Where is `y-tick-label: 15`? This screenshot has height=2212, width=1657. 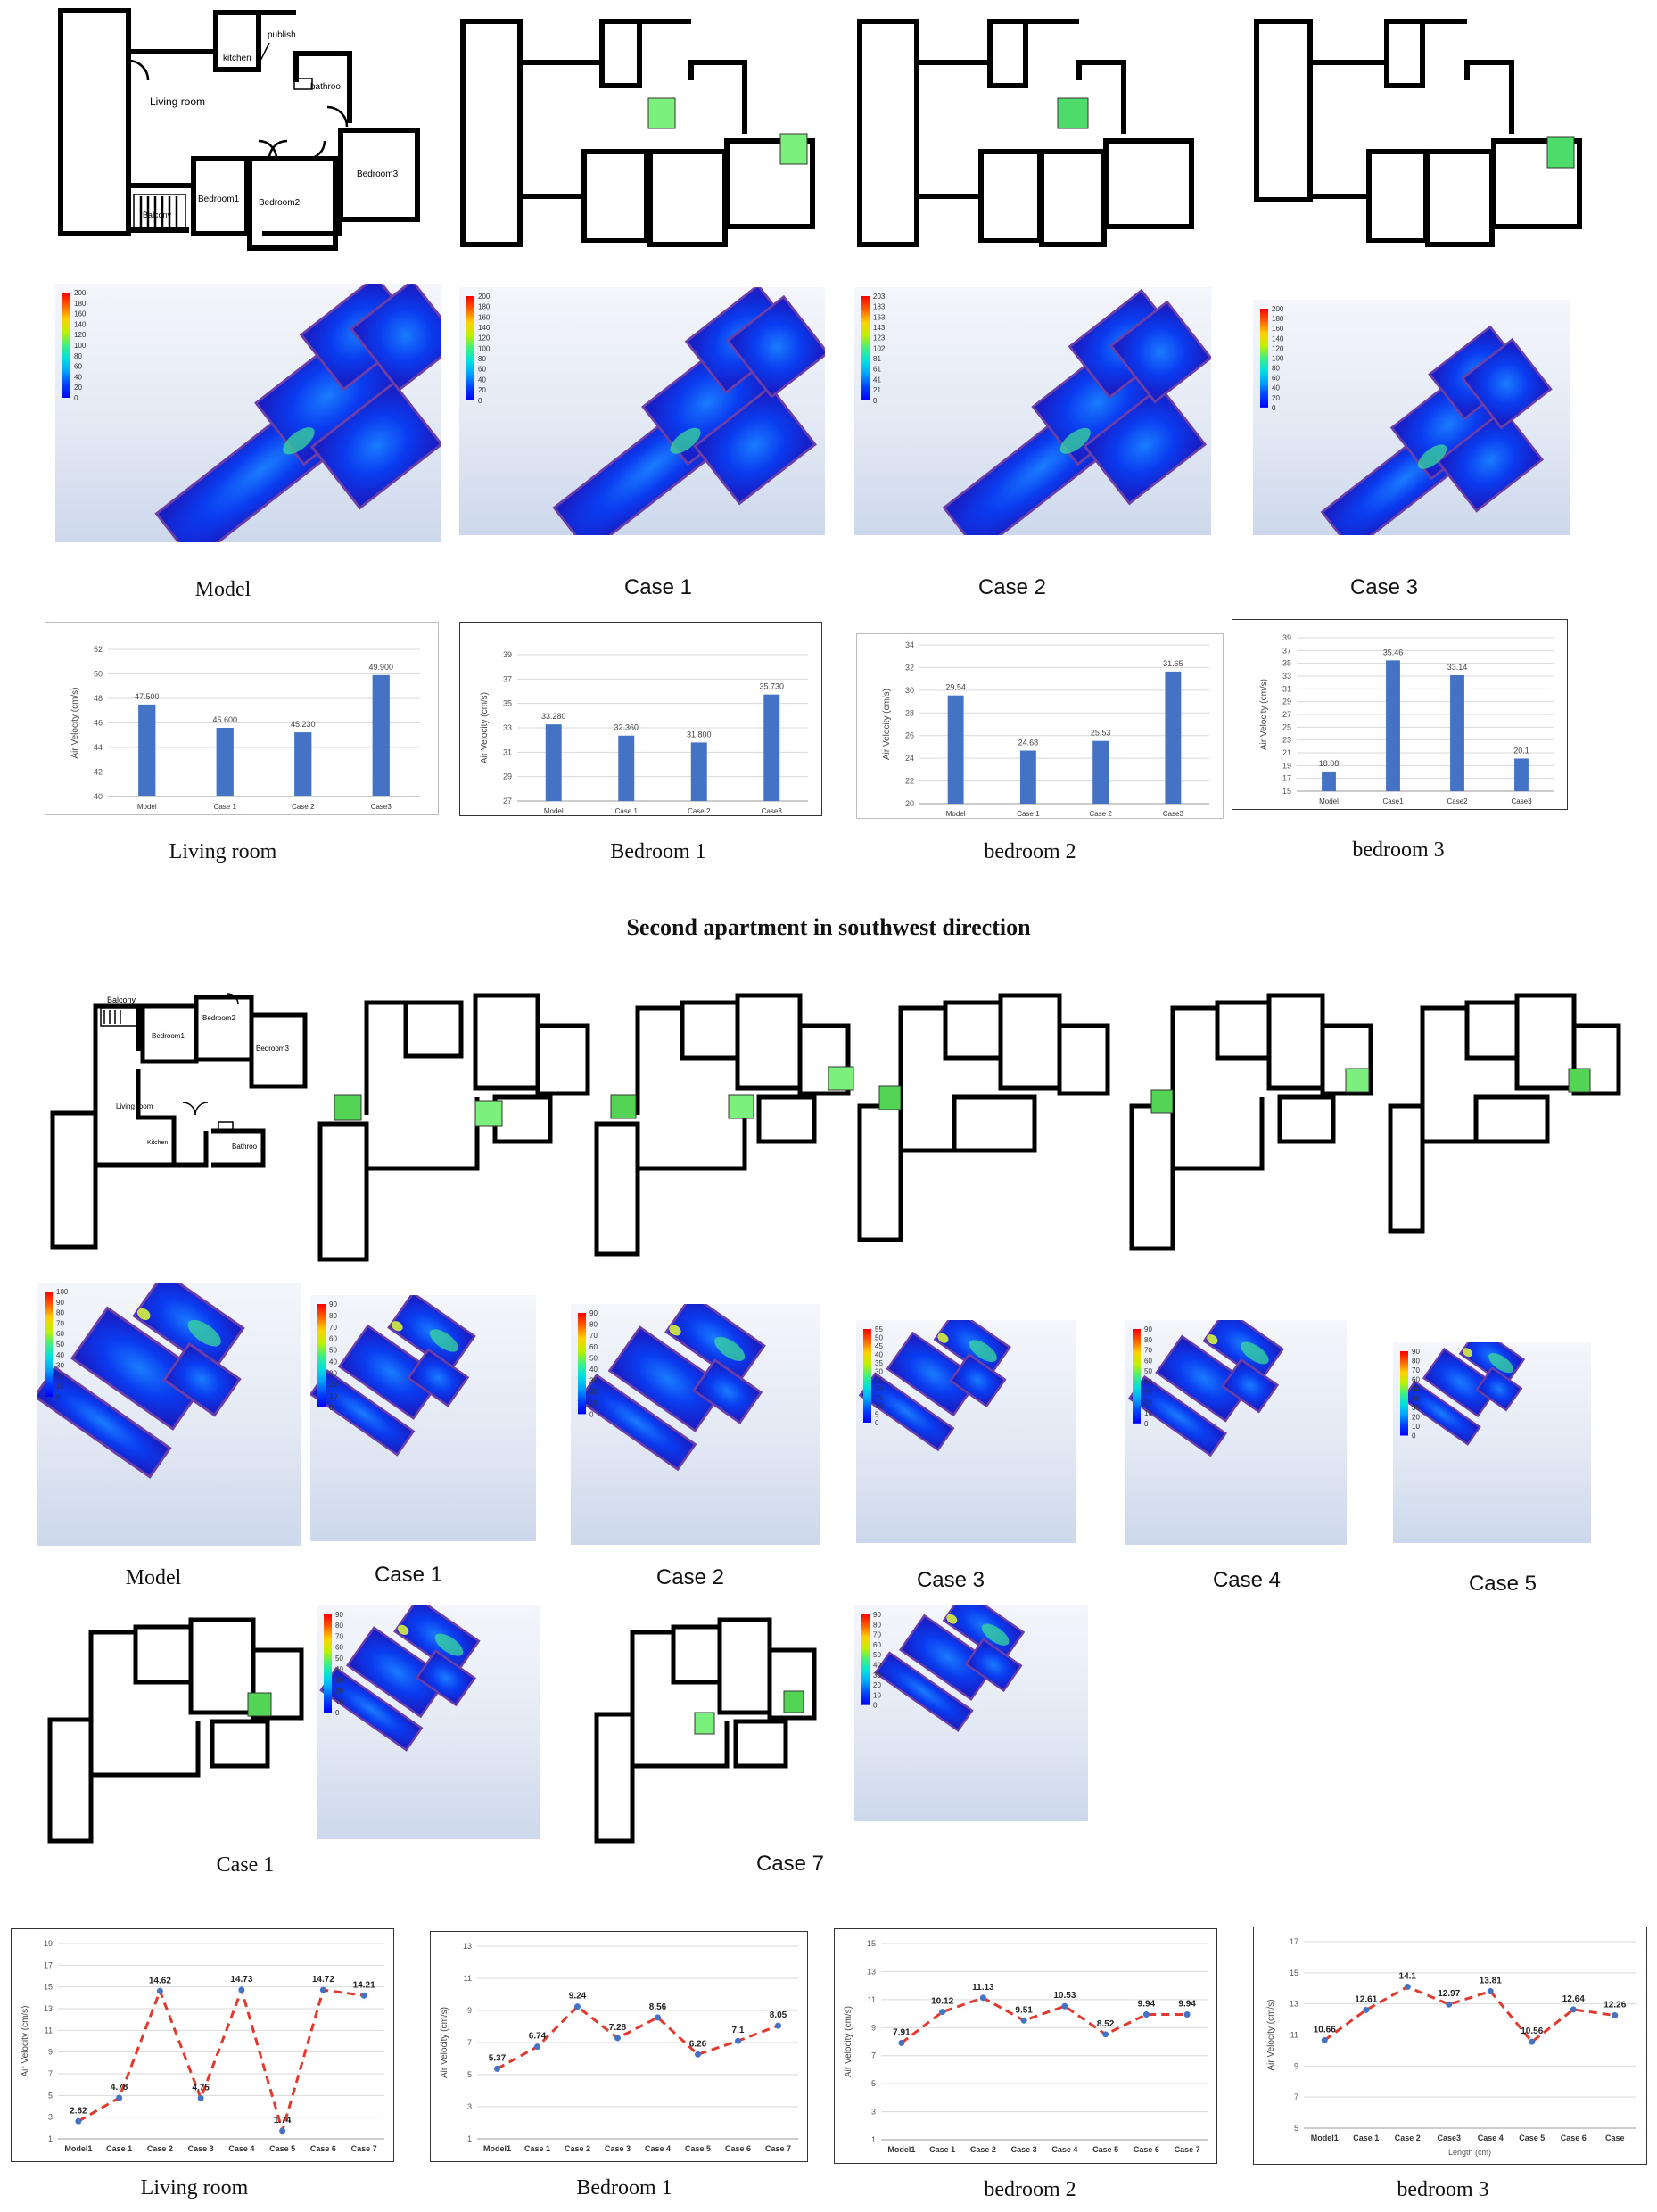
y-tick-label: 15 is located at coordinates (48, 1988).